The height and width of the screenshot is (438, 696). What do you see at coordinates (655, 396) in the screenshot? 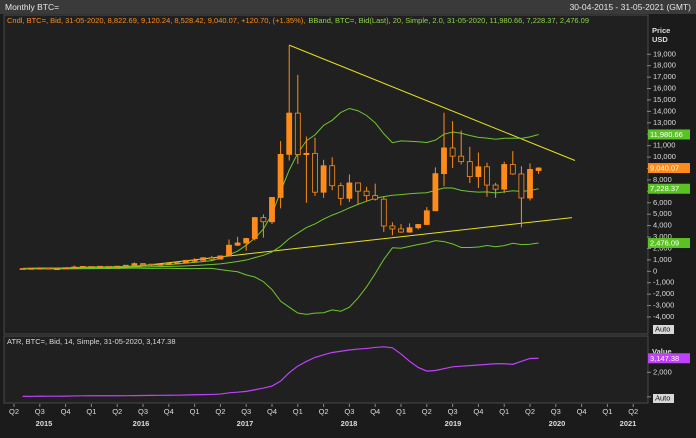
I see `y-tick-label: 0` at bounding box center [655, 396].